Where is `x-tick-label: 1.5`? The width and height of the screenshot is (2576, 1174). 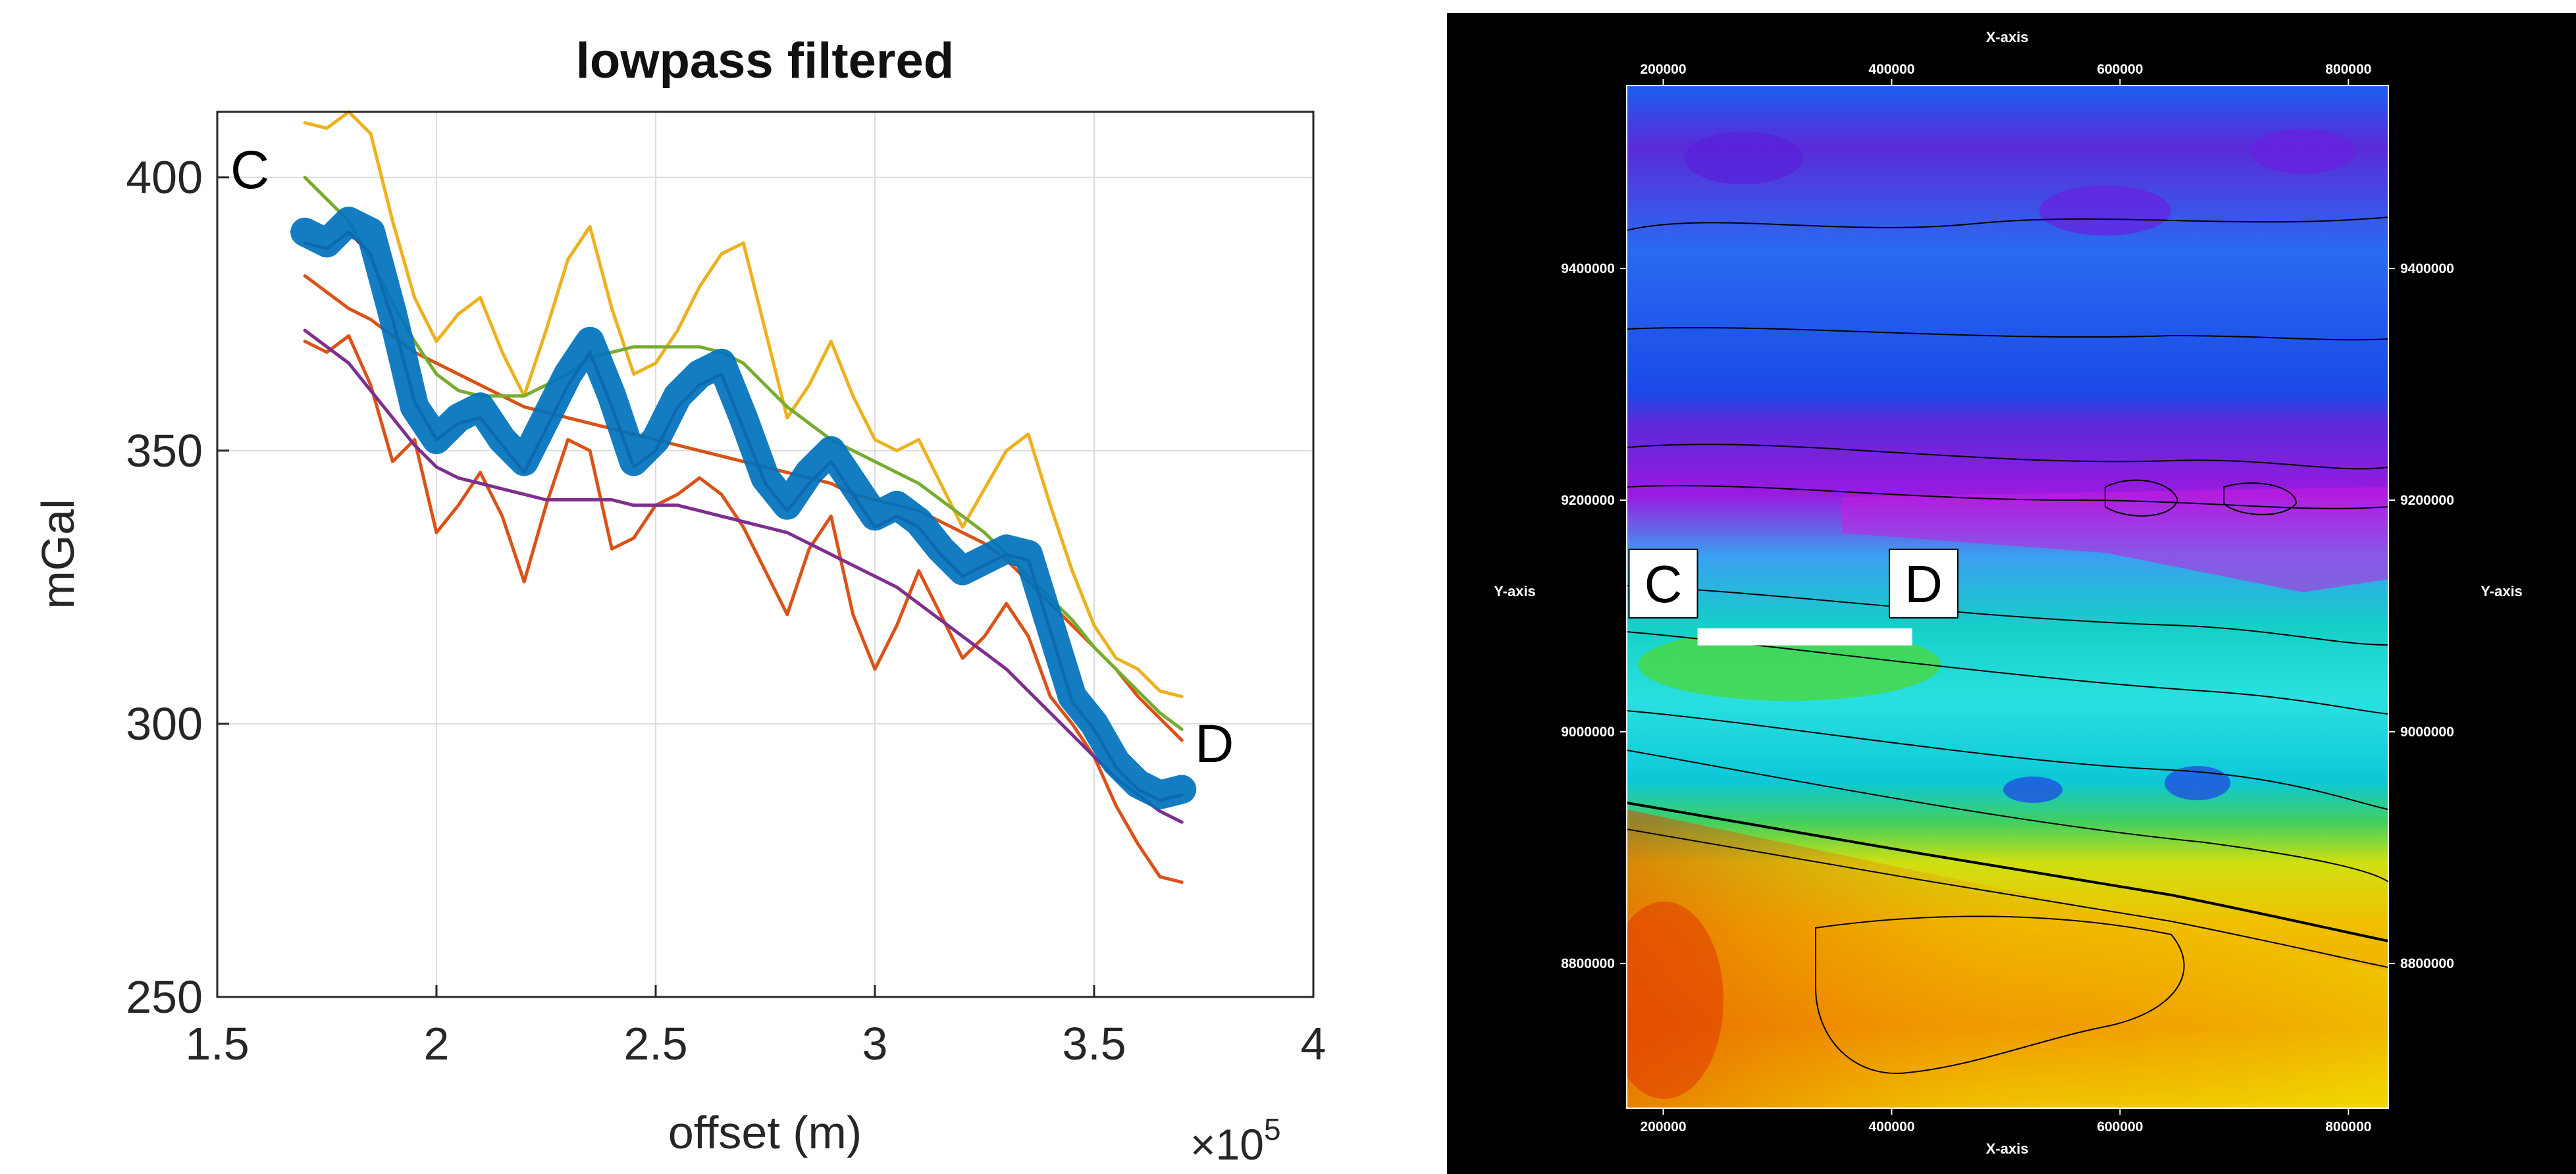
x-tick-label: 1.5 is located at coordinates (217, 1043).